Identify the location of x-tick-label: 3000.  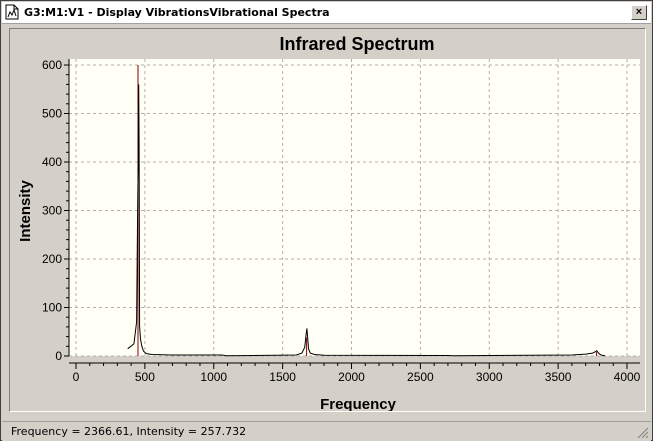
(489, 377).